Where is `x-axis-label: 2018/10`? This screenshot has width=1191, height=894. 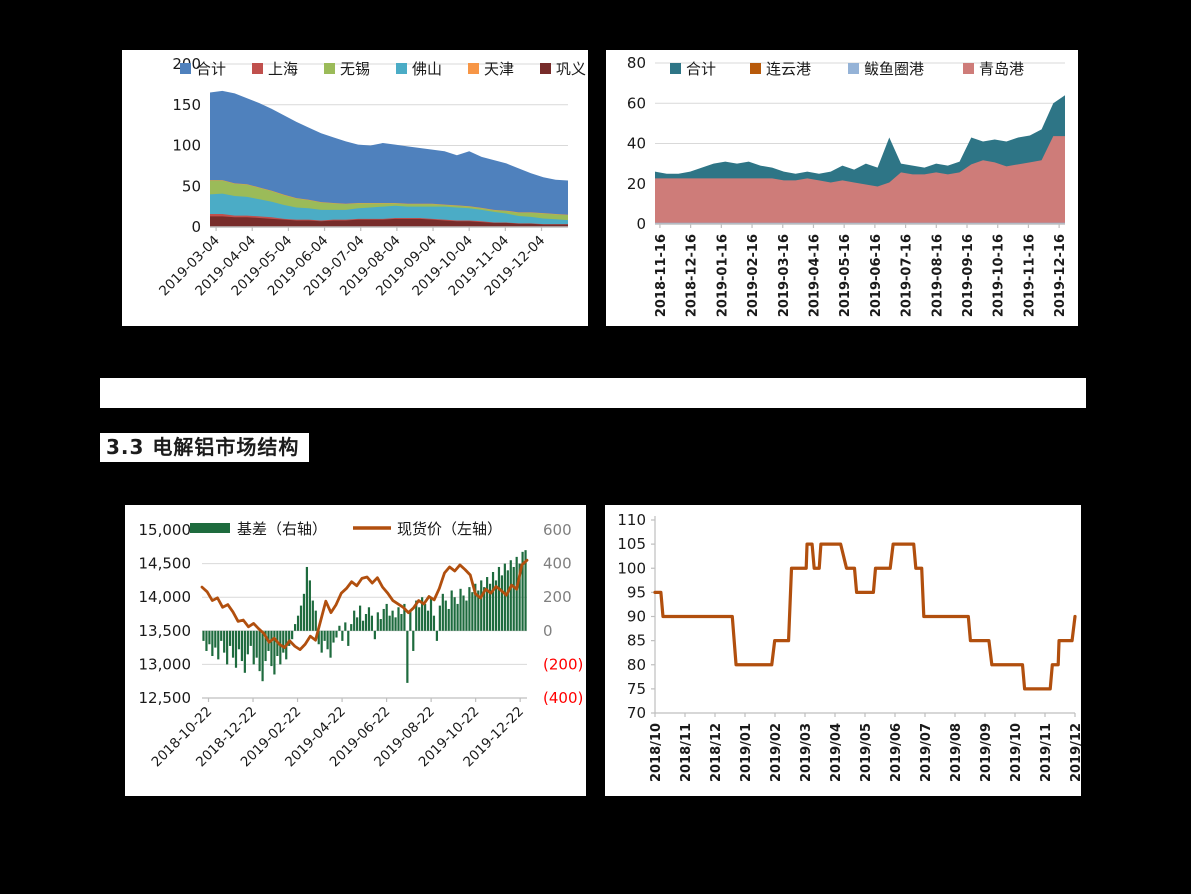
x-axis-label: 2018/10 is located at coordinates (656, 752).